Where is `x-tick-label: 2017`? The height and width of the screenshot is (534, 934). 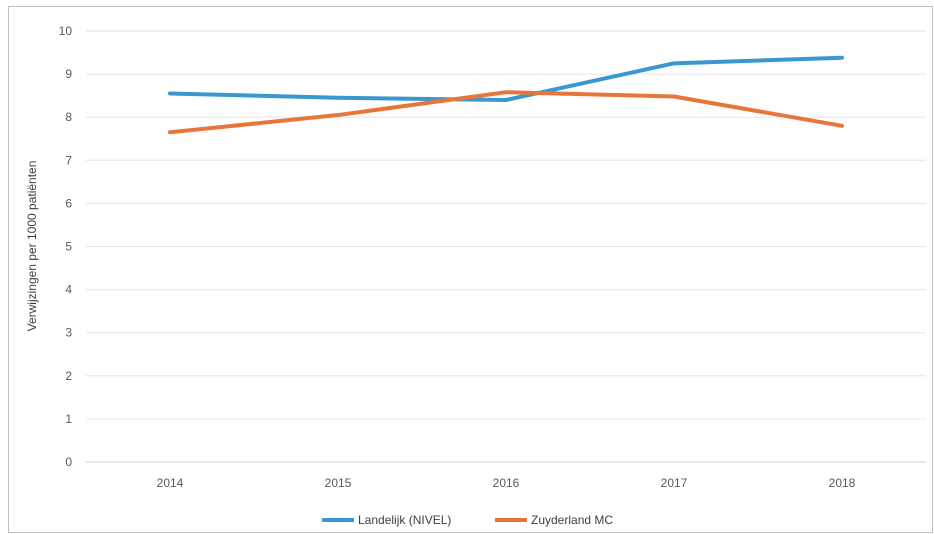
x-tick-label: 2017 is located at coordinates (674, 483).